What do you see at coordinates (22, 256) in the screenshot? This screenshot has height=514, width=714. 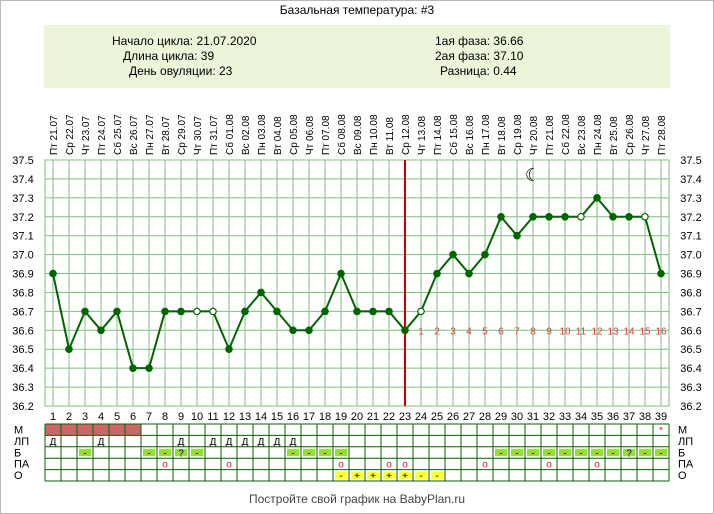 I see `y-tick-label-left: 37.0` at bounding box center [22, 256].